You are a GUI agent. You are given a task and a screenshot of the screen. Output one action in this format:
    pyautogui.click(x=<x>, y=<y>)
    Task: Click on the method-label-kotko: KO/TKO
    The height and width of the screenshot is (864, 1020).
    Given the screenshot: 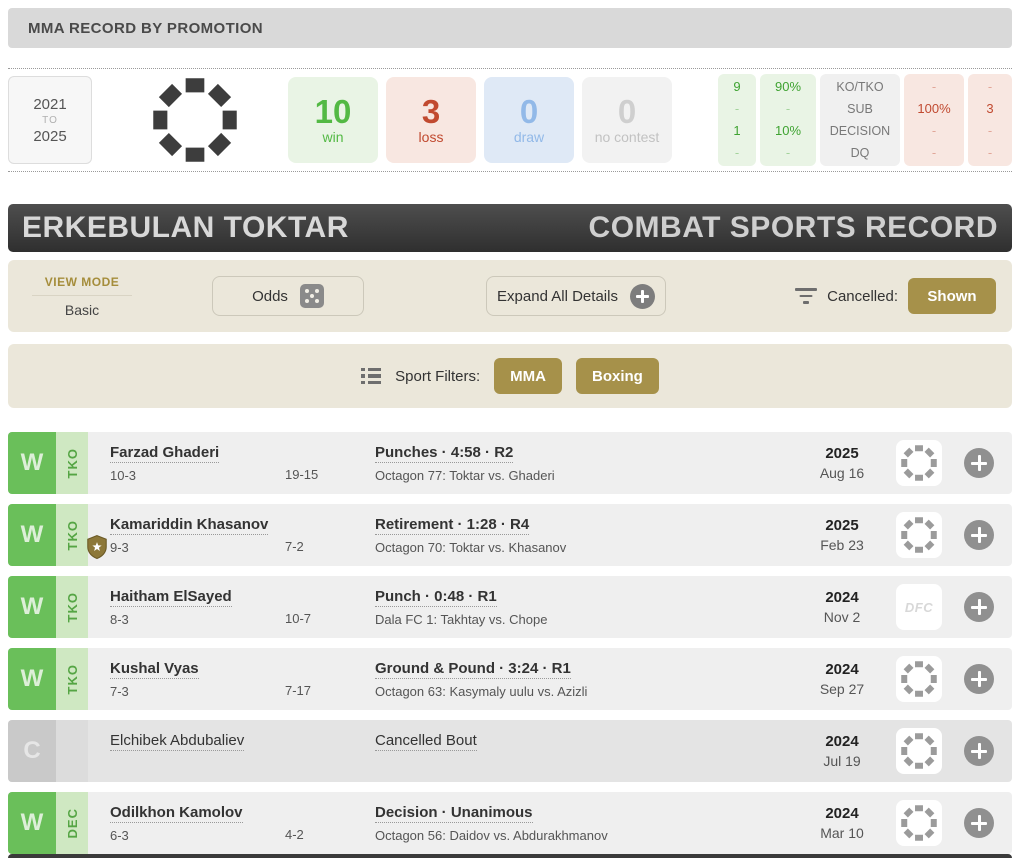 What is the action you would take?
    pyautogui.click(x=860, y=87)
    